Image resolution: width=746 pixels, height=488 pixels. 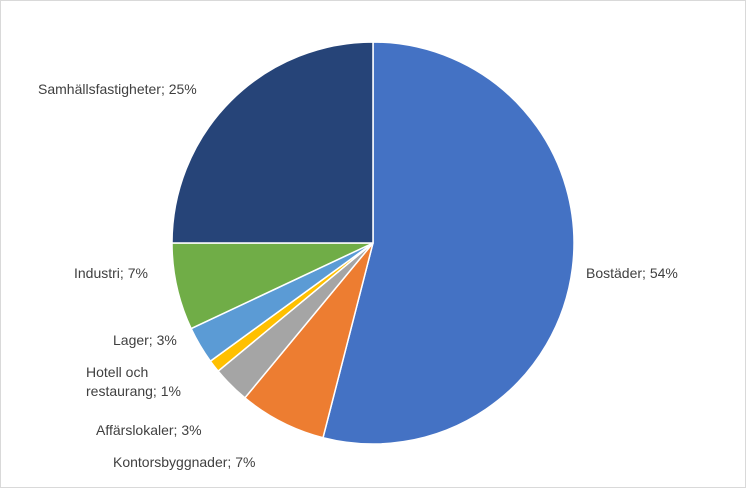 I want to click on slice-label-kontorsbyggnader: Kontorsbyggnader; 7%, so click(x=184, y=462).